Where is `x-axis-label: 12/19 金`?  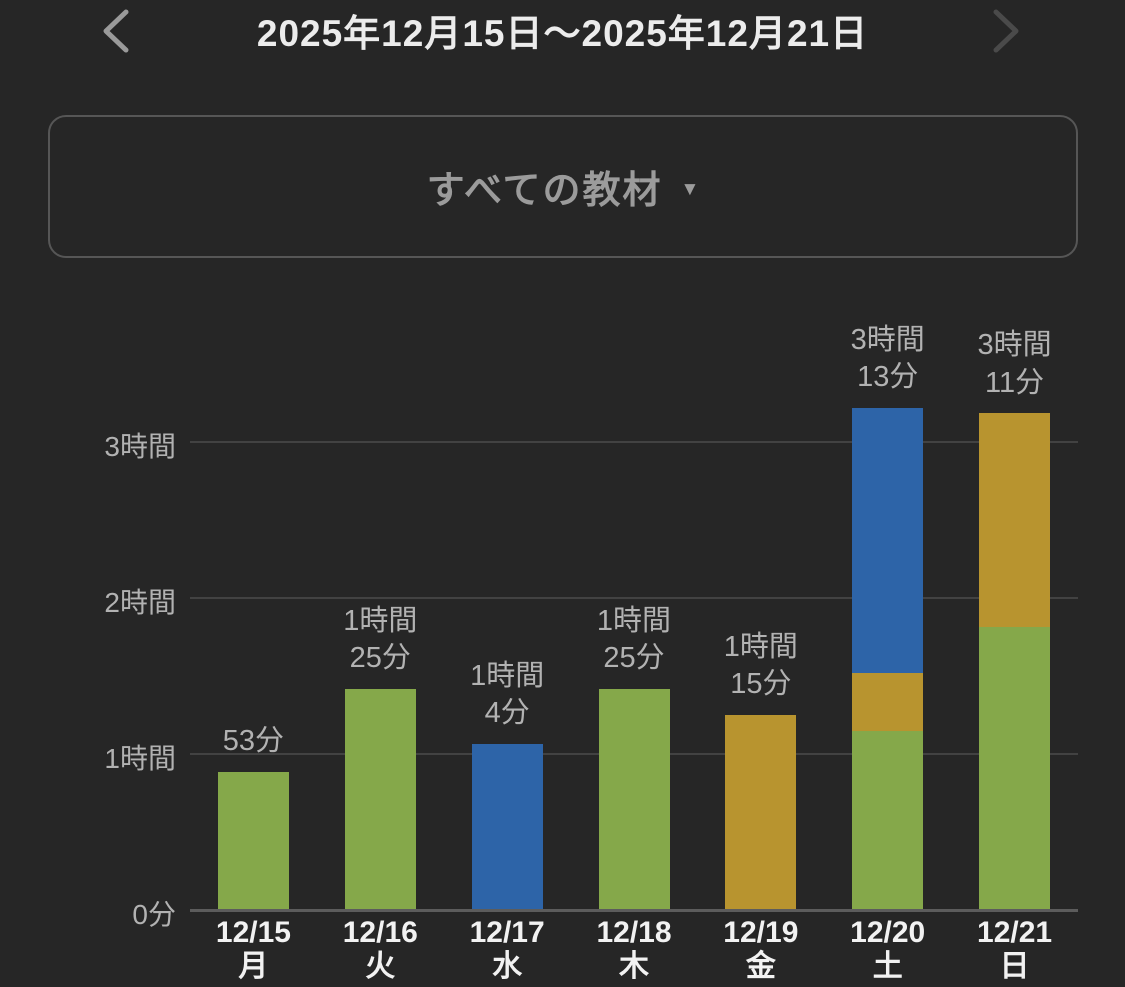 x-axis-label: 12/19 金 is located at coordinates (760, 950).